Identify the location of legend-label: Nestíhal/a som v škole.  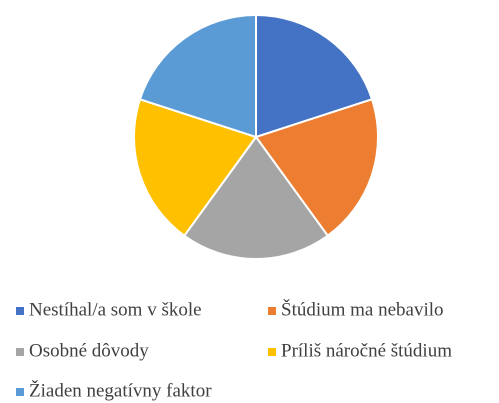
(115, 309).